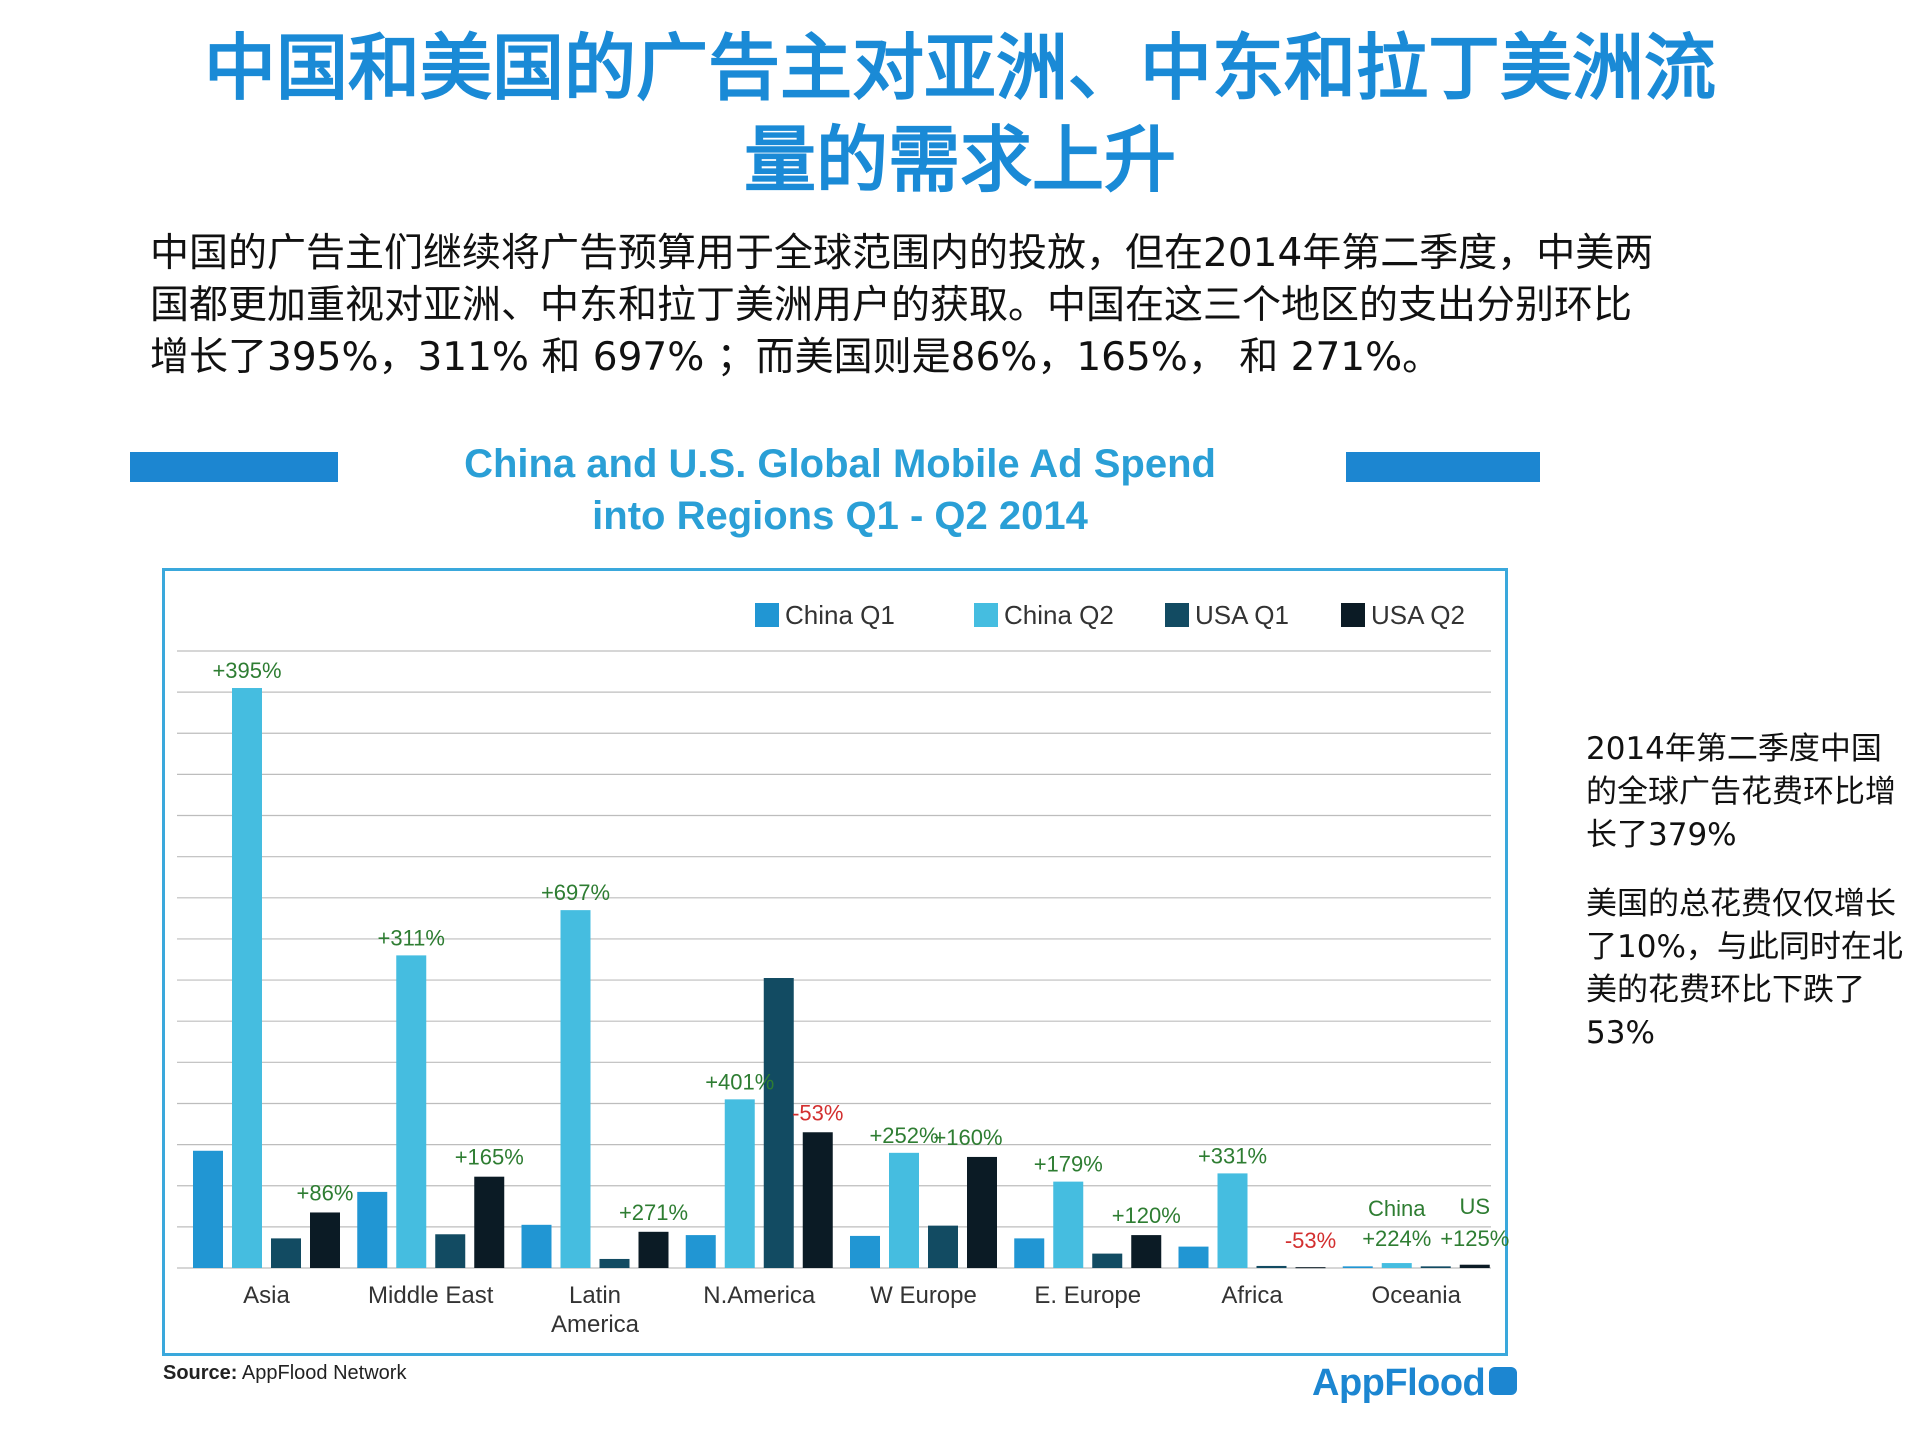 This screenshot has height=1440, width=1920. Describe the element at coordinates (266, 1295) in the screenshot. I see `category-label: Asia` at that location.